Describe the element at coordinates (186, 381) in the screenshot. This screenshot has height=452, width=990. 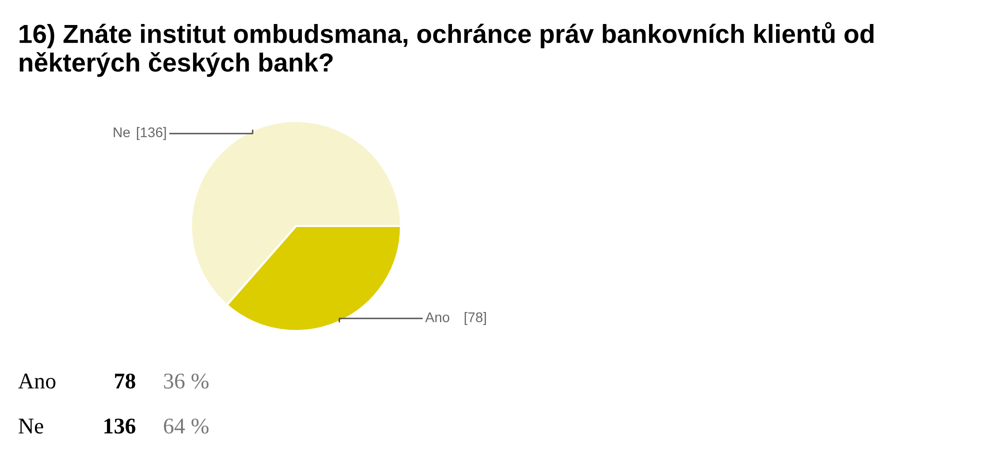
I see `text: 36 %` at that location.